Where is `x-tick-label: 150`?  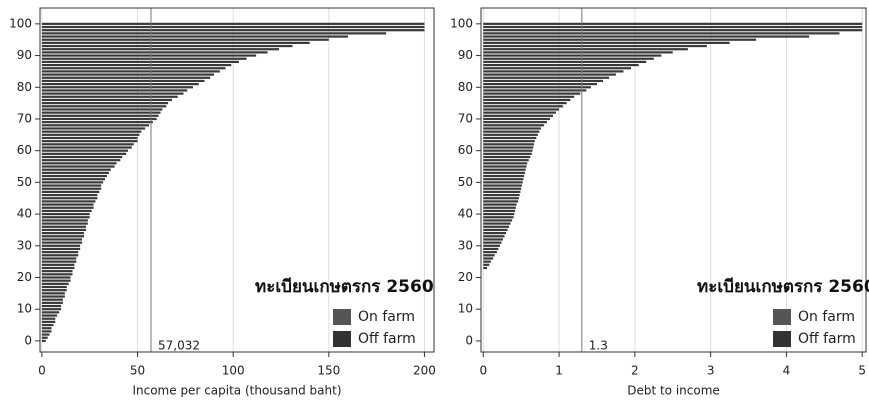 x-tick-label: 150 is located at coordinates (328, 371).